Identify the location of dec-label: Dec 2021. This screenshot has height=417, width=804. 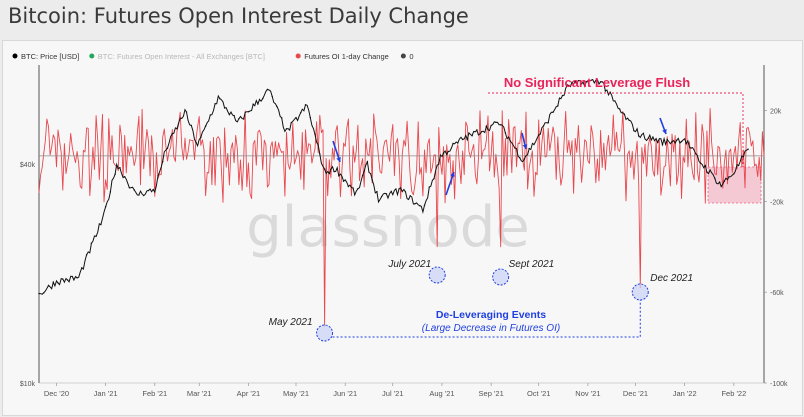
(671, 278).